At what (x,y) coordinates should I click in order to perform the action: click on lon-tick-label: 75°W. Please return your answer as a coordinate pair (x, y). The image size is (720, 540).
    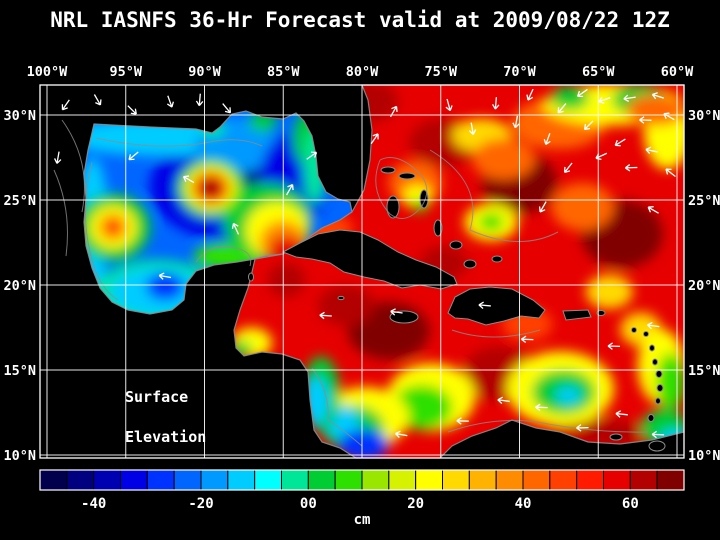
    Looking at the image, I should click on (440, 72).